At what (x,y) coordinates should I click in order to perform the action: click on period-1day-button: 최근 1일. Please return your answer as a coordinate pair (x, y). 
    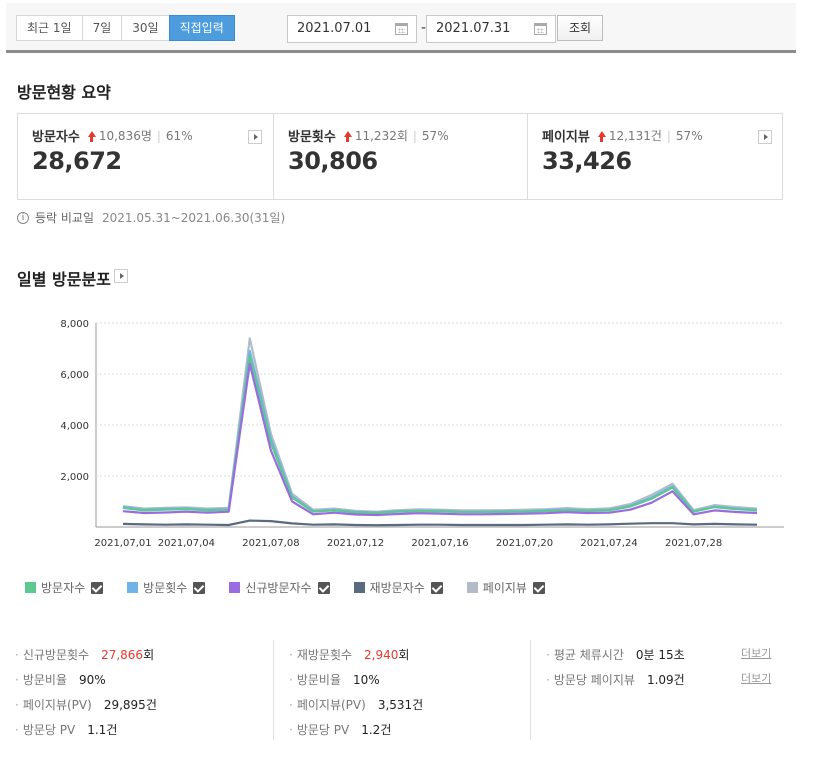
    Looking at the image, I should click on (49, 28).